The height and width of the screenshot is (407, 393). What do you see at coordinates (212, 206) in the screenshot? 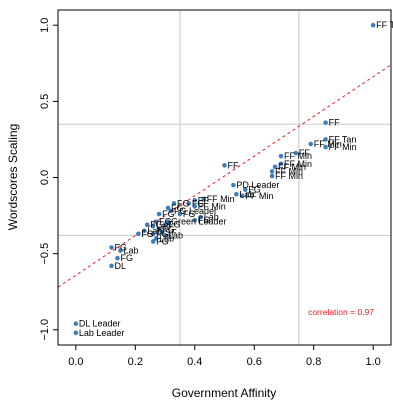
I see `point-label-19: FF Min` at bounding box center [212, 206].